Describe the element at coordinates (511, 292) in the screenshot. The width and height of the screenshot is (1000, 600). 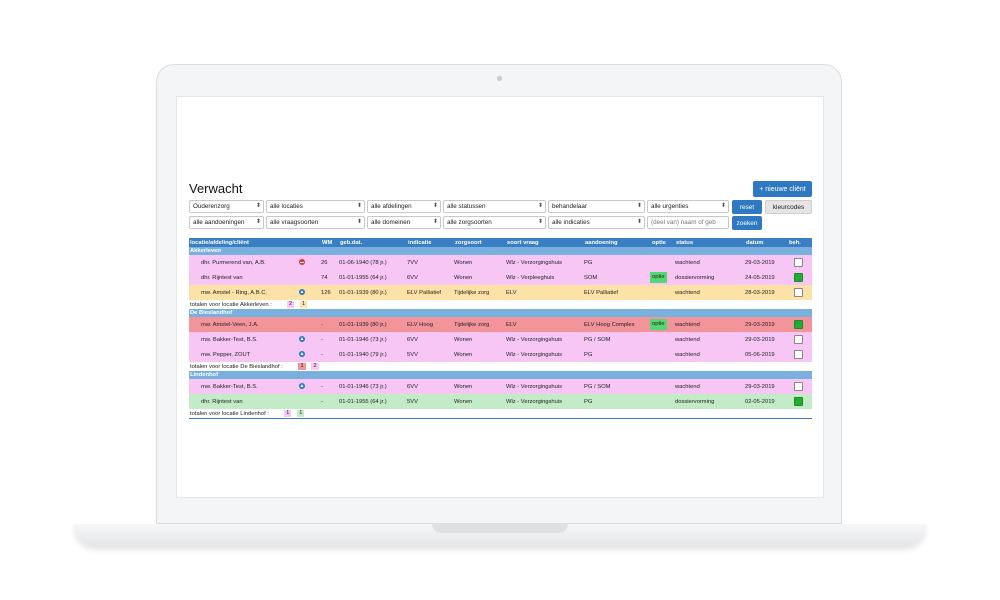
I see `soort-vraag-value: ELV` at that location.